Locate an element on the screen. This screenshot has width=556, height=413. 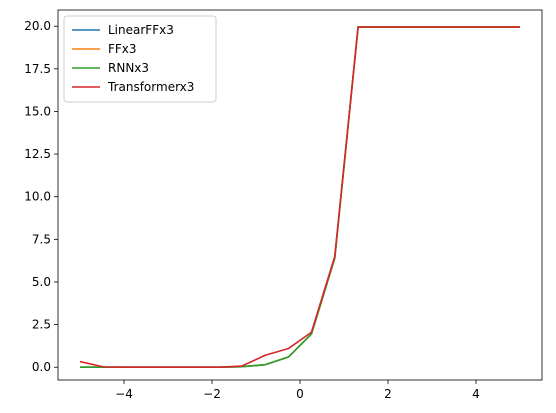
y-tick-label: 20.0 is located at coordinates (37, 26).